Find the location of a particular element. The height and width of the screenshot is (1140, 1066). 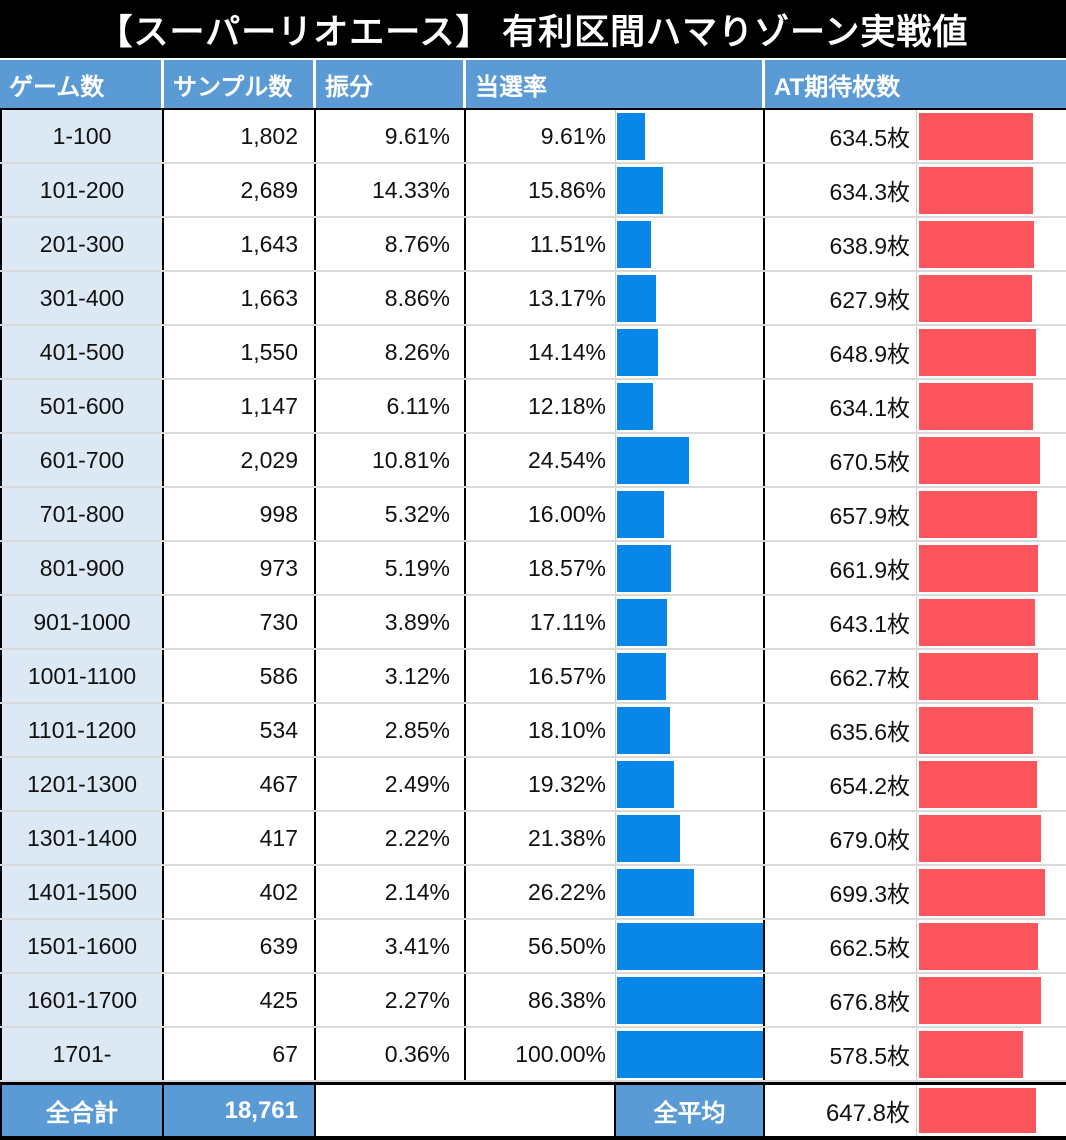

table-footer-row: 全合計 18,761 全平均 647.8枚 is located at coordinates (533, 1111).